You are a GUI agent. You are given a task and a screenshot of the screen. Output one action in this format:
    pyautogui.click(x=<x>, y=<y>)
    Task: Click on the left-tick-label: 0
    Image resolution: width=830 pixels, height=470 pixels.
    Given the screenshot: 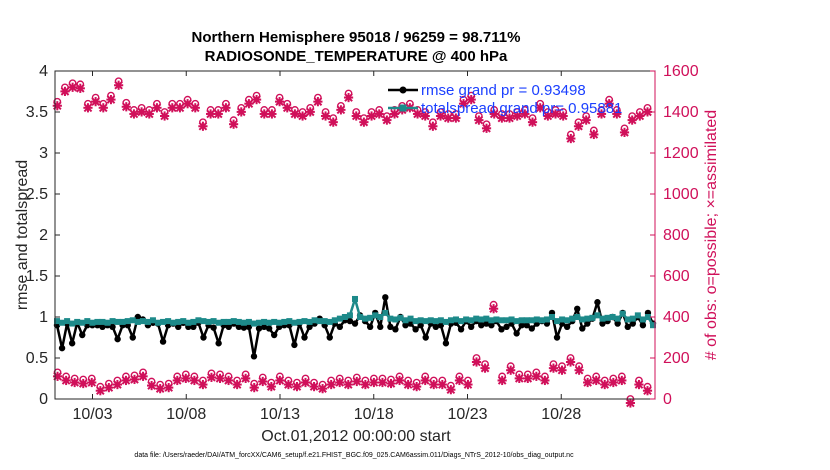 What is the action you would take?
    pyautogui.click(x=43, y=399)
    